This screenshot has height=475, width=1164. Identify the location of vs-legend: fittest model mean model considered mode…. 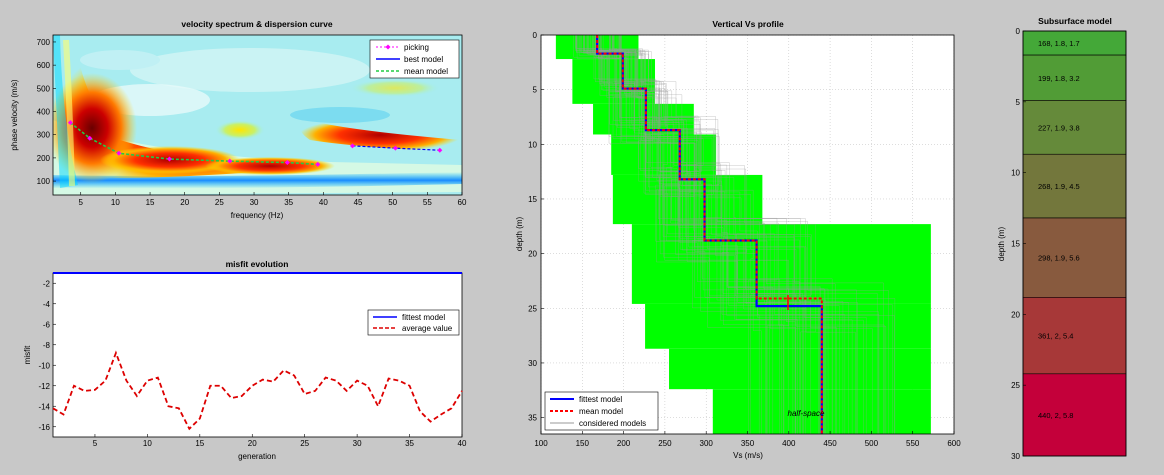
(601, 411).